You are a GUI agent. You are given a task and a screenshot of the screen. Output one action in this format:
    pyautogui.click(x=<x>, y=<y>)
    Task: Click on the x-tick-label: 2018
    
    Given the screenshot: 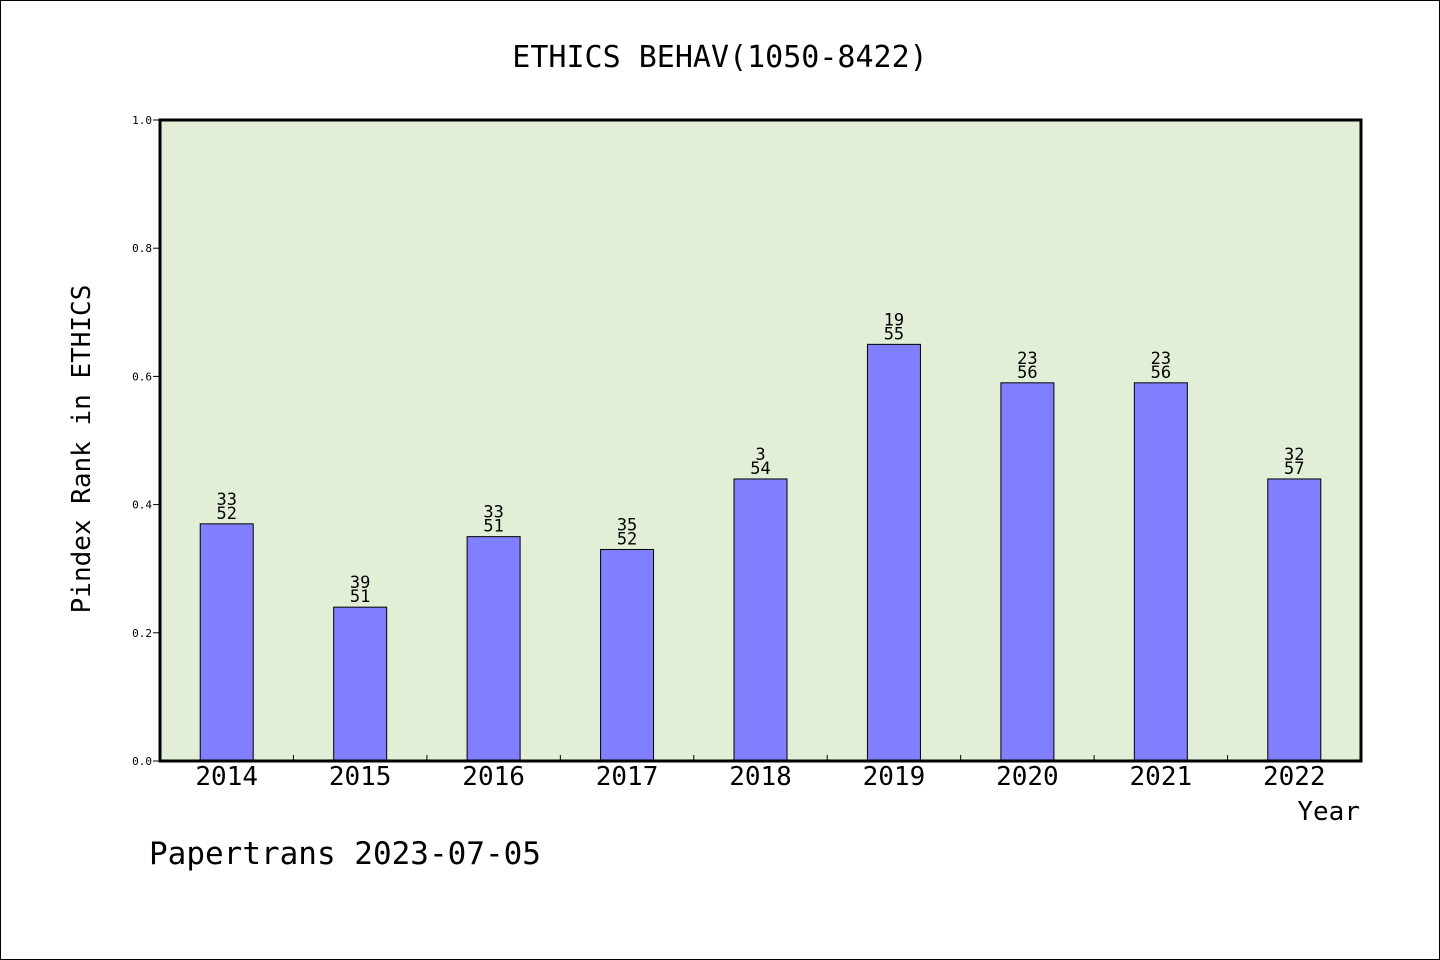 What is the action you would take?
    pyautogui.click(x=760, y=777)
    